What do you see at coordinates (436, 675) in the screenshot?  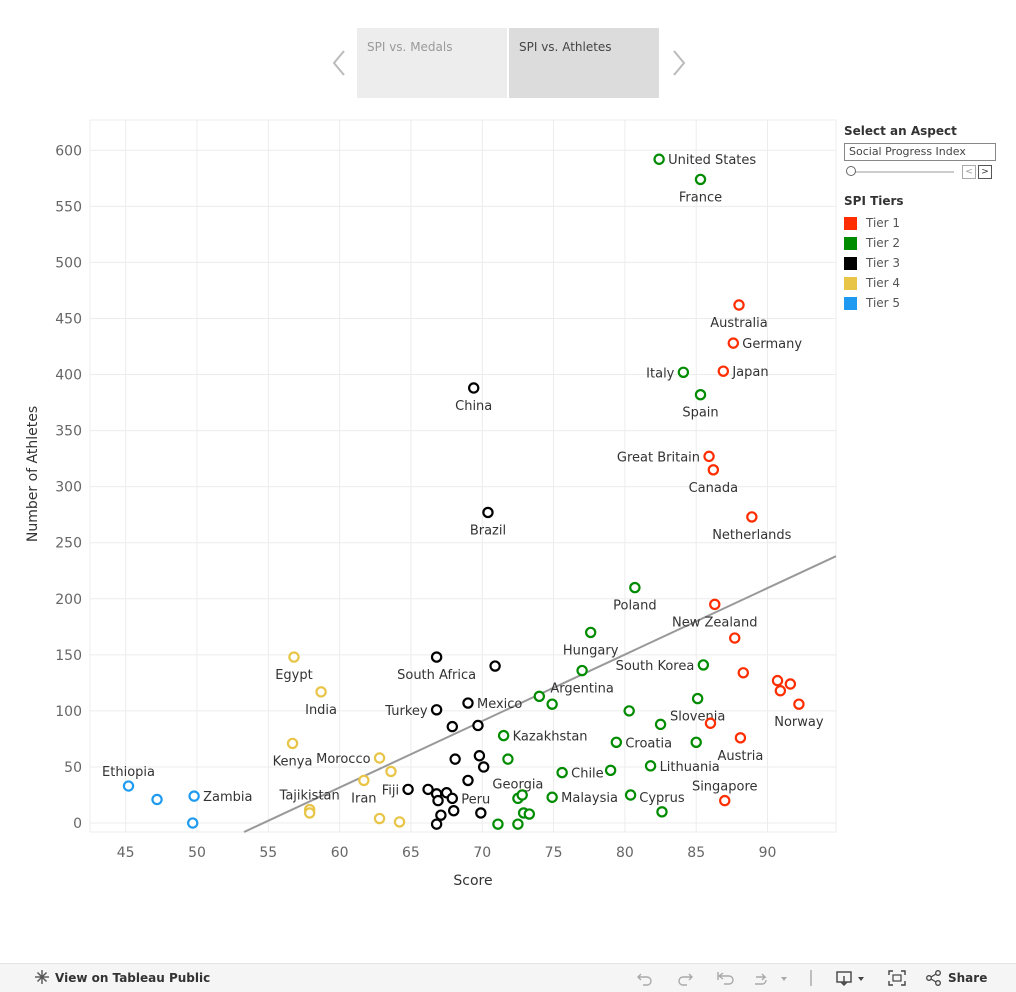 I see `point-label: South Africa` at bounding box center [436, 675].